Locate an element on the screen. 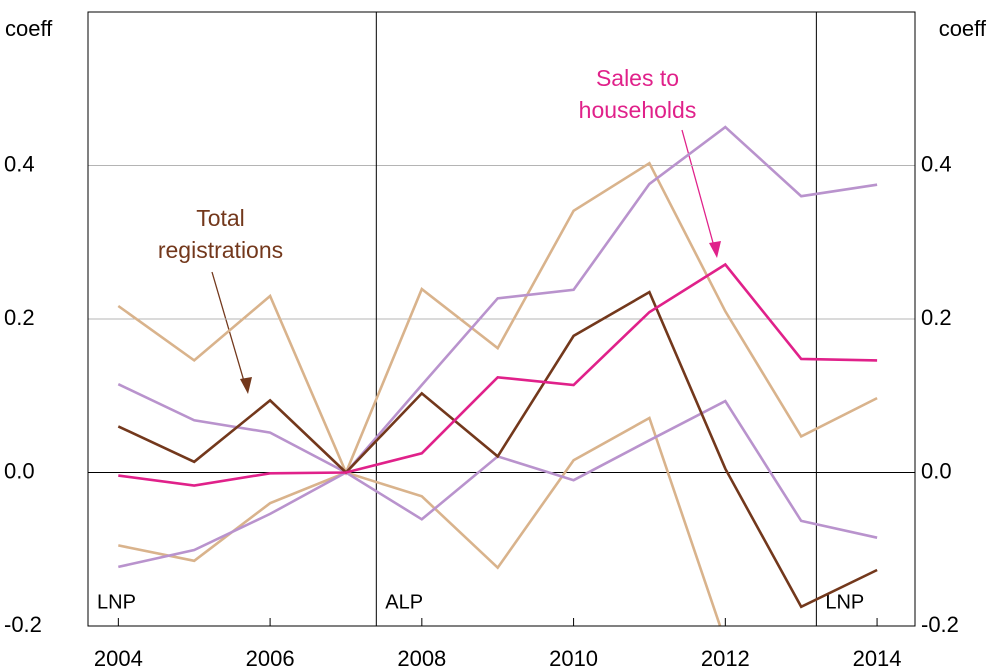 The image size is (991, 672). y-tick-label: 0.0 is located at coordinates (19, 470).